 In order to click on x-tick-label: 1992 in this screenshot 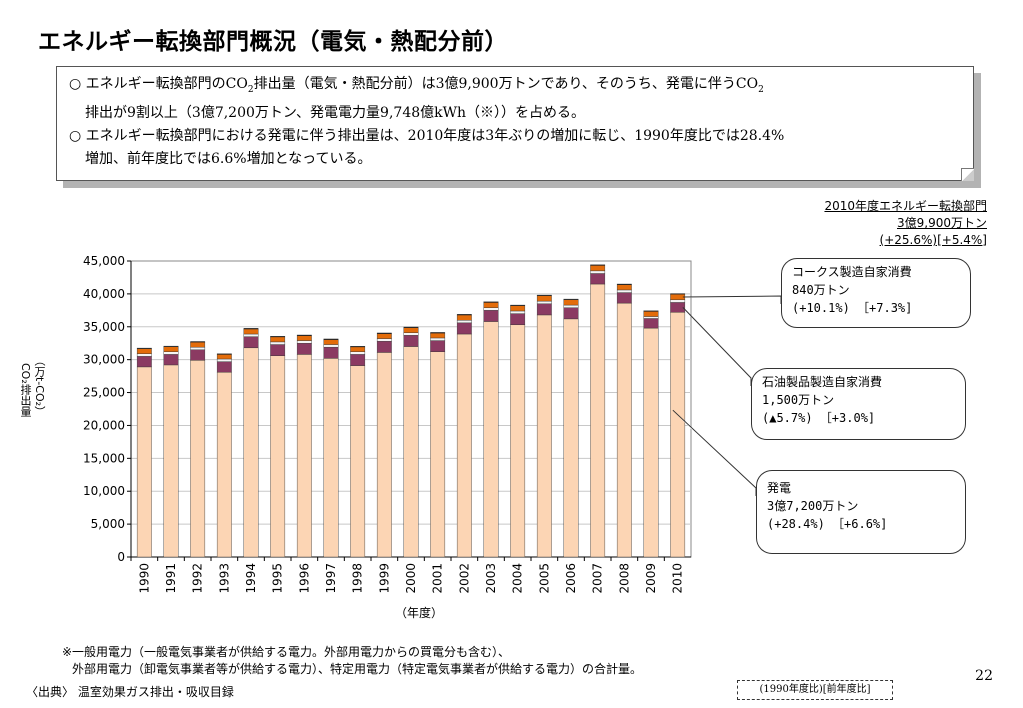, I will do `click(198, 578)`.